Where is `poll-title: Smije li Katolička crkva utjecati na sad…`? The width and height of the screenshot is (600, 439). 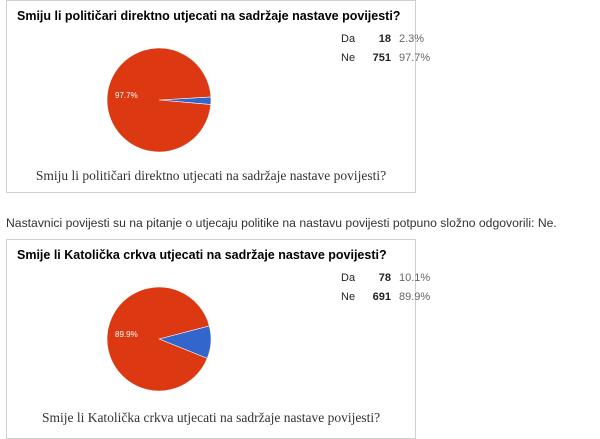 poll-title: Smije li Katolička crkva utjecati na sad… is located at coordinates (202, 255).